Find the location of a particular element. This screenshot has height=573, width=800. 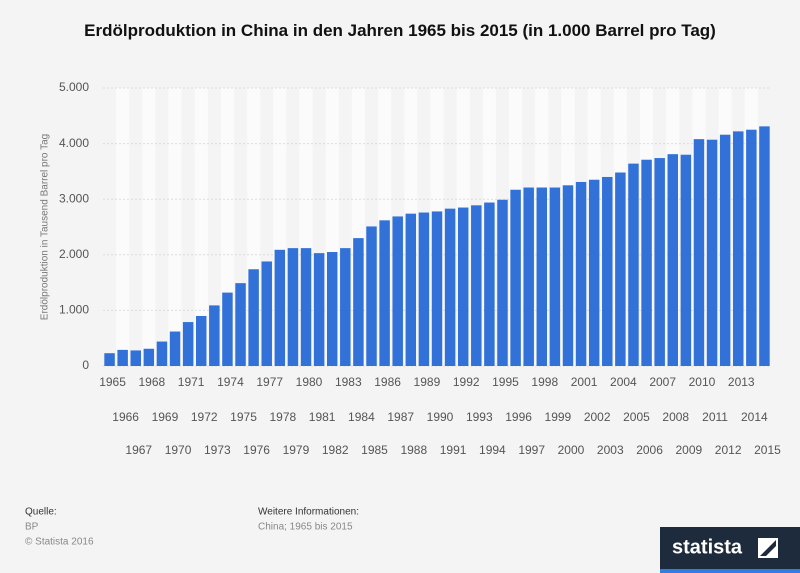

x-tick-label: 1980 is located at coordinates (309, 382).